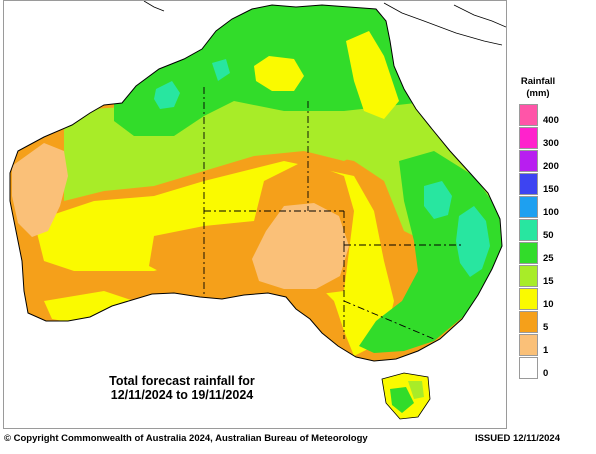 The image size is (596, 454). What do you see at coordinates (546, 373) in the screenshot?
I see `legend-label-0: 0` at bounding box center [546, 373].